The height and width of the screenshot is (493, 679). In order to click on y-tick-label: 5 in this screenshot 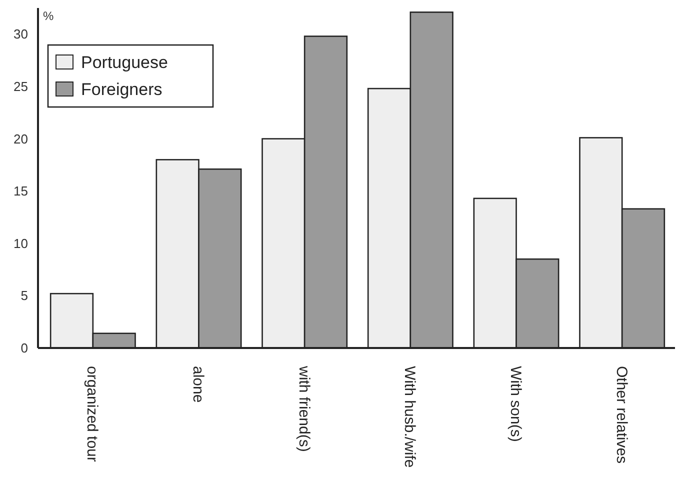, I will do `click(24, 296)`.